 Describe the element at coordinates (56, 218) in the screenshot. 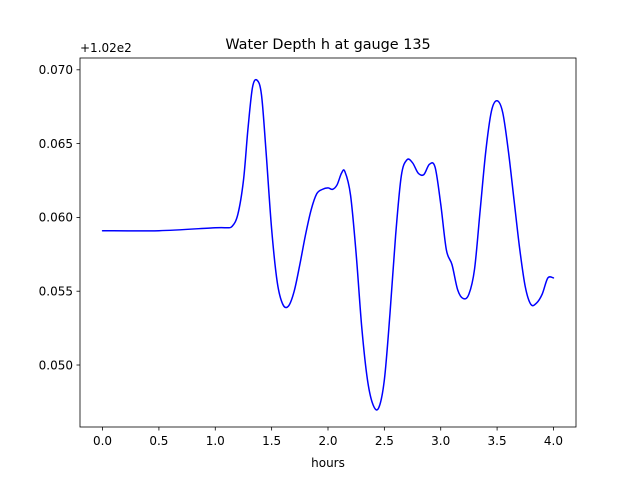

I see `y-tick-label: 0.060` at that location.